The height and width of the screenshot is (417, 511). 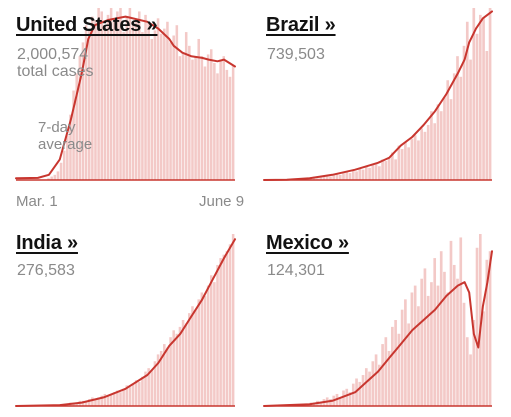 I want to click on country-title-link: India », so click(x=47, y=243).